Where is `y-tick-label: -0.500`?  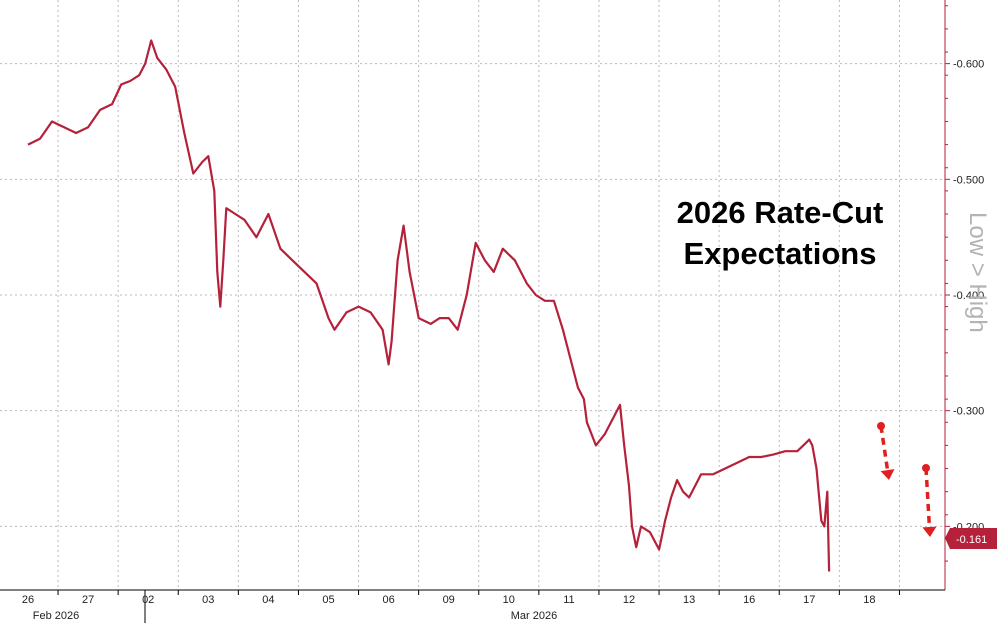 y-tick-label: -0.500 is located at coordinates (968, 180).